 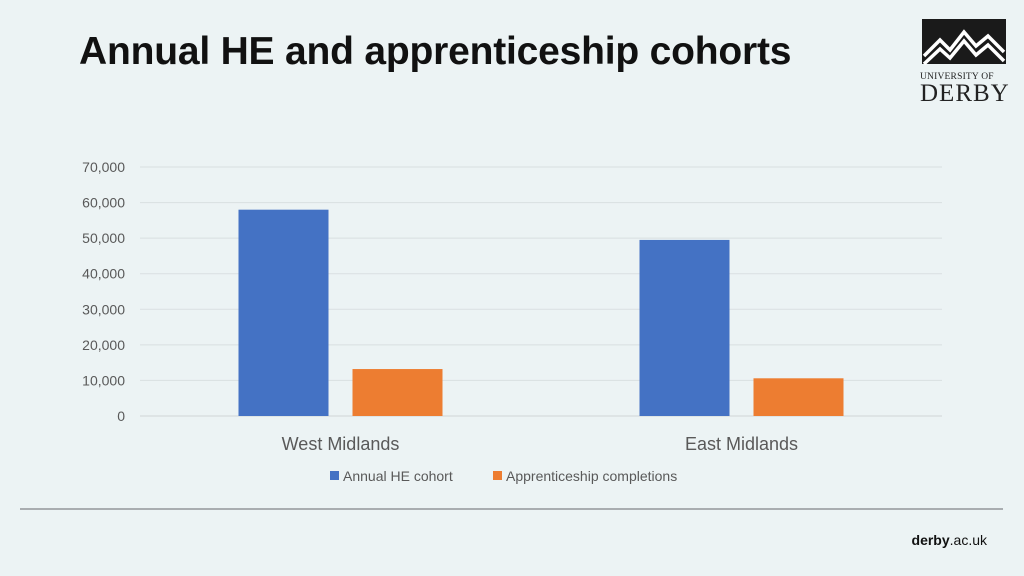 What do you see at coordinates (964, 42) in the screenshot?
I see `mountains-logo-icon` at bounding box center [964, 42].